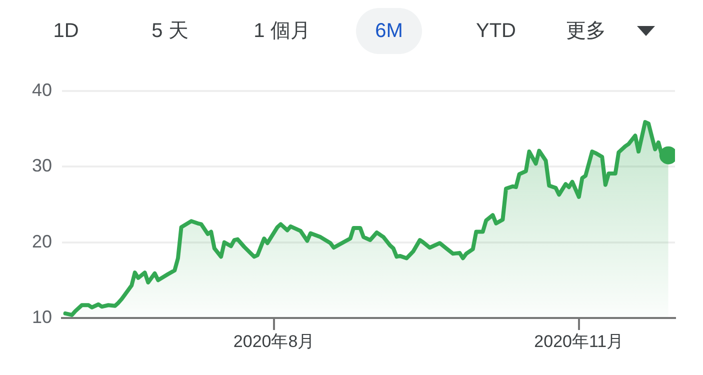  What do you see at coordinates (579, 341) in the screenshot?
I see `x-tick-label: 2020年11月` at bounding box center [579, 341].